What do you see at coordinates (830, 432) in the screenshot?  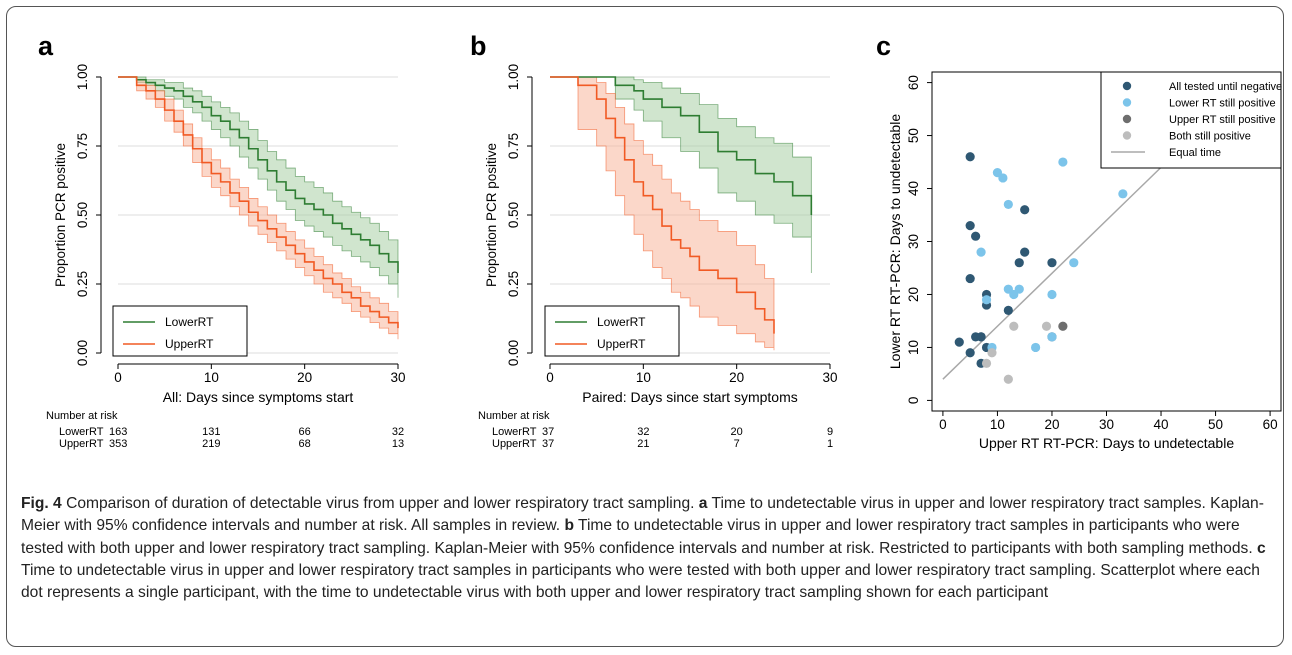 I see `risk-value-b: 9` at bounding box center [830, 432].